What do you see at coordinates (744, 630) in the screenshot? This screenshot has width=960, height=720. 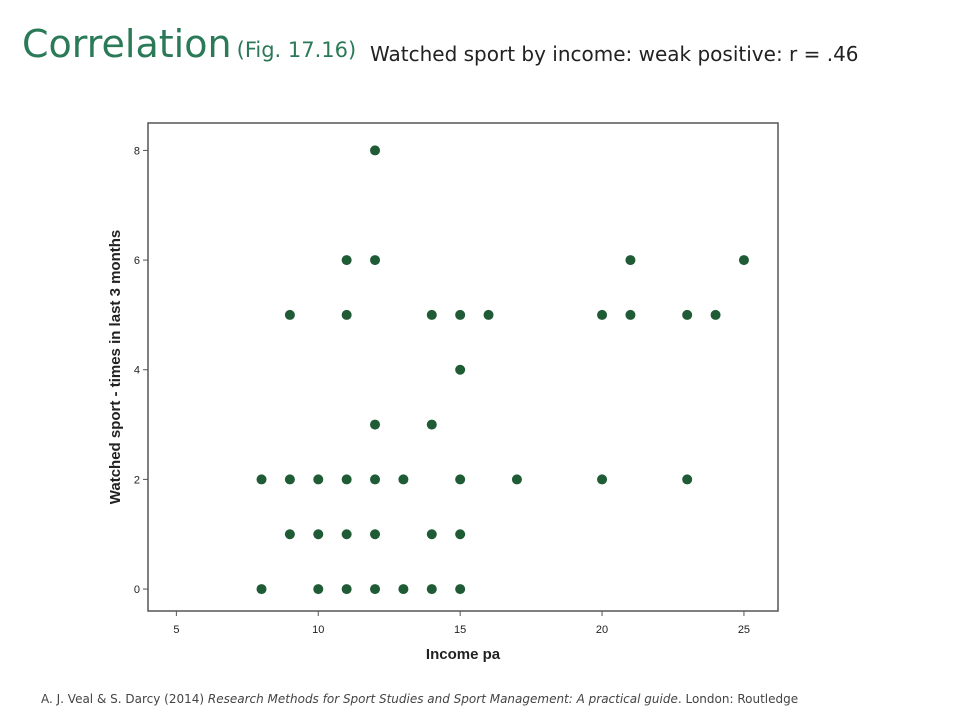 I see `x-tick-label: 25` at bounding box center [744, 630].